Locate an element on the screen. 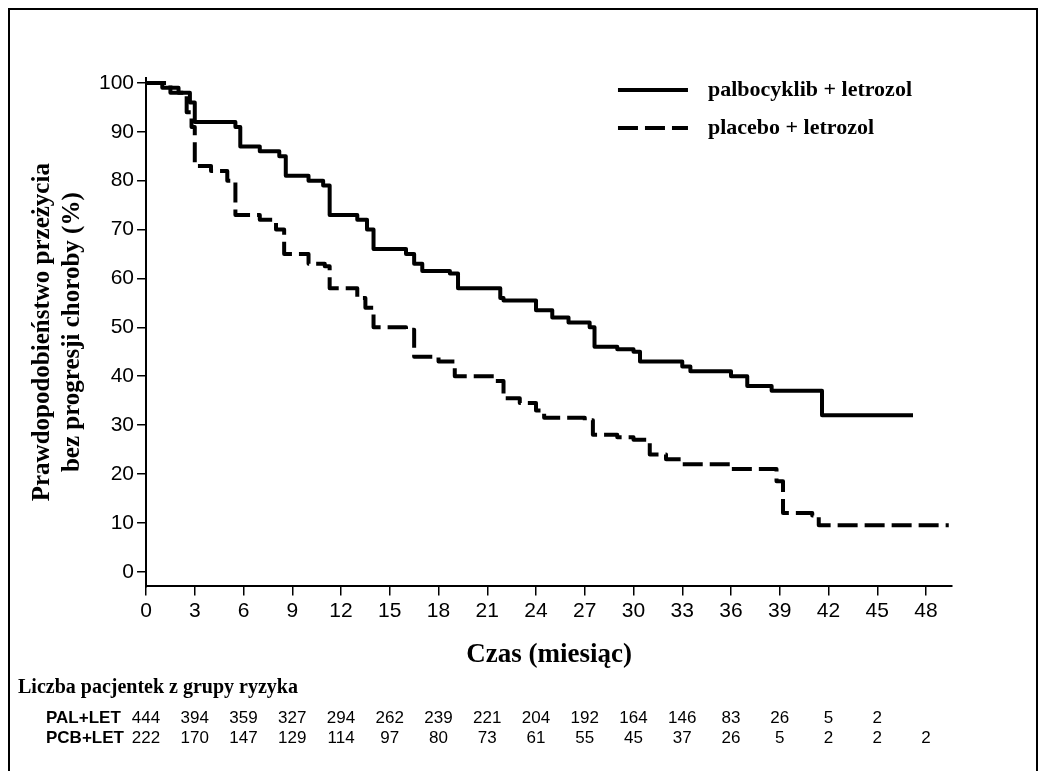 The image size is (1048, 771). text: PAL+LET 444 394 359 327 294 262 239 221 204 192 164 146 83 26 5 2 is located at coordinates (464, 717).